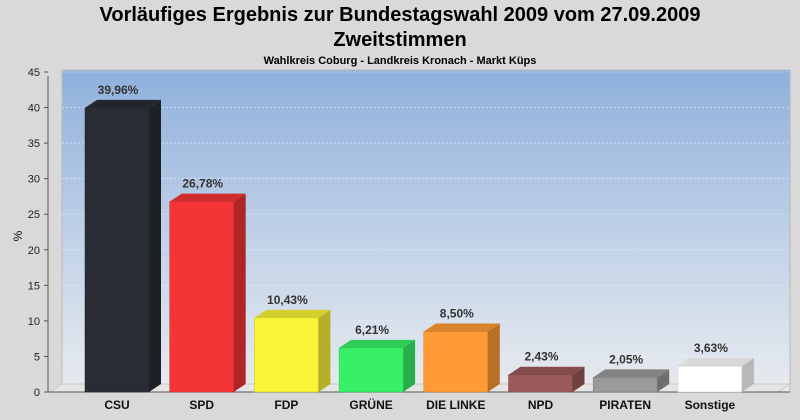 The height and width of the screenshot is (420, 800). Describe the element at coordinates (34, 109) in the screenshot. I see `y-tick-label: 40` at that location.